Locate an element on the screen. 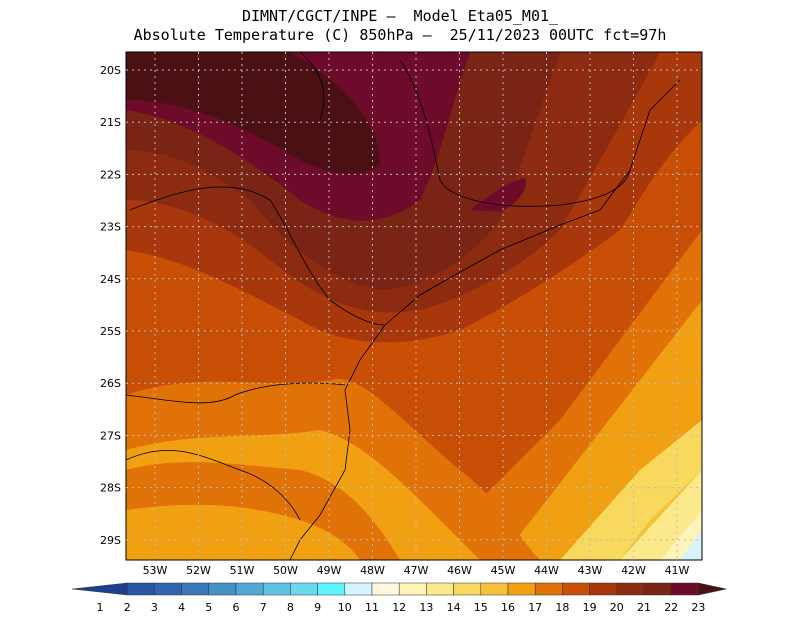  lon-label: 45W is located at coordinates (503, 569).